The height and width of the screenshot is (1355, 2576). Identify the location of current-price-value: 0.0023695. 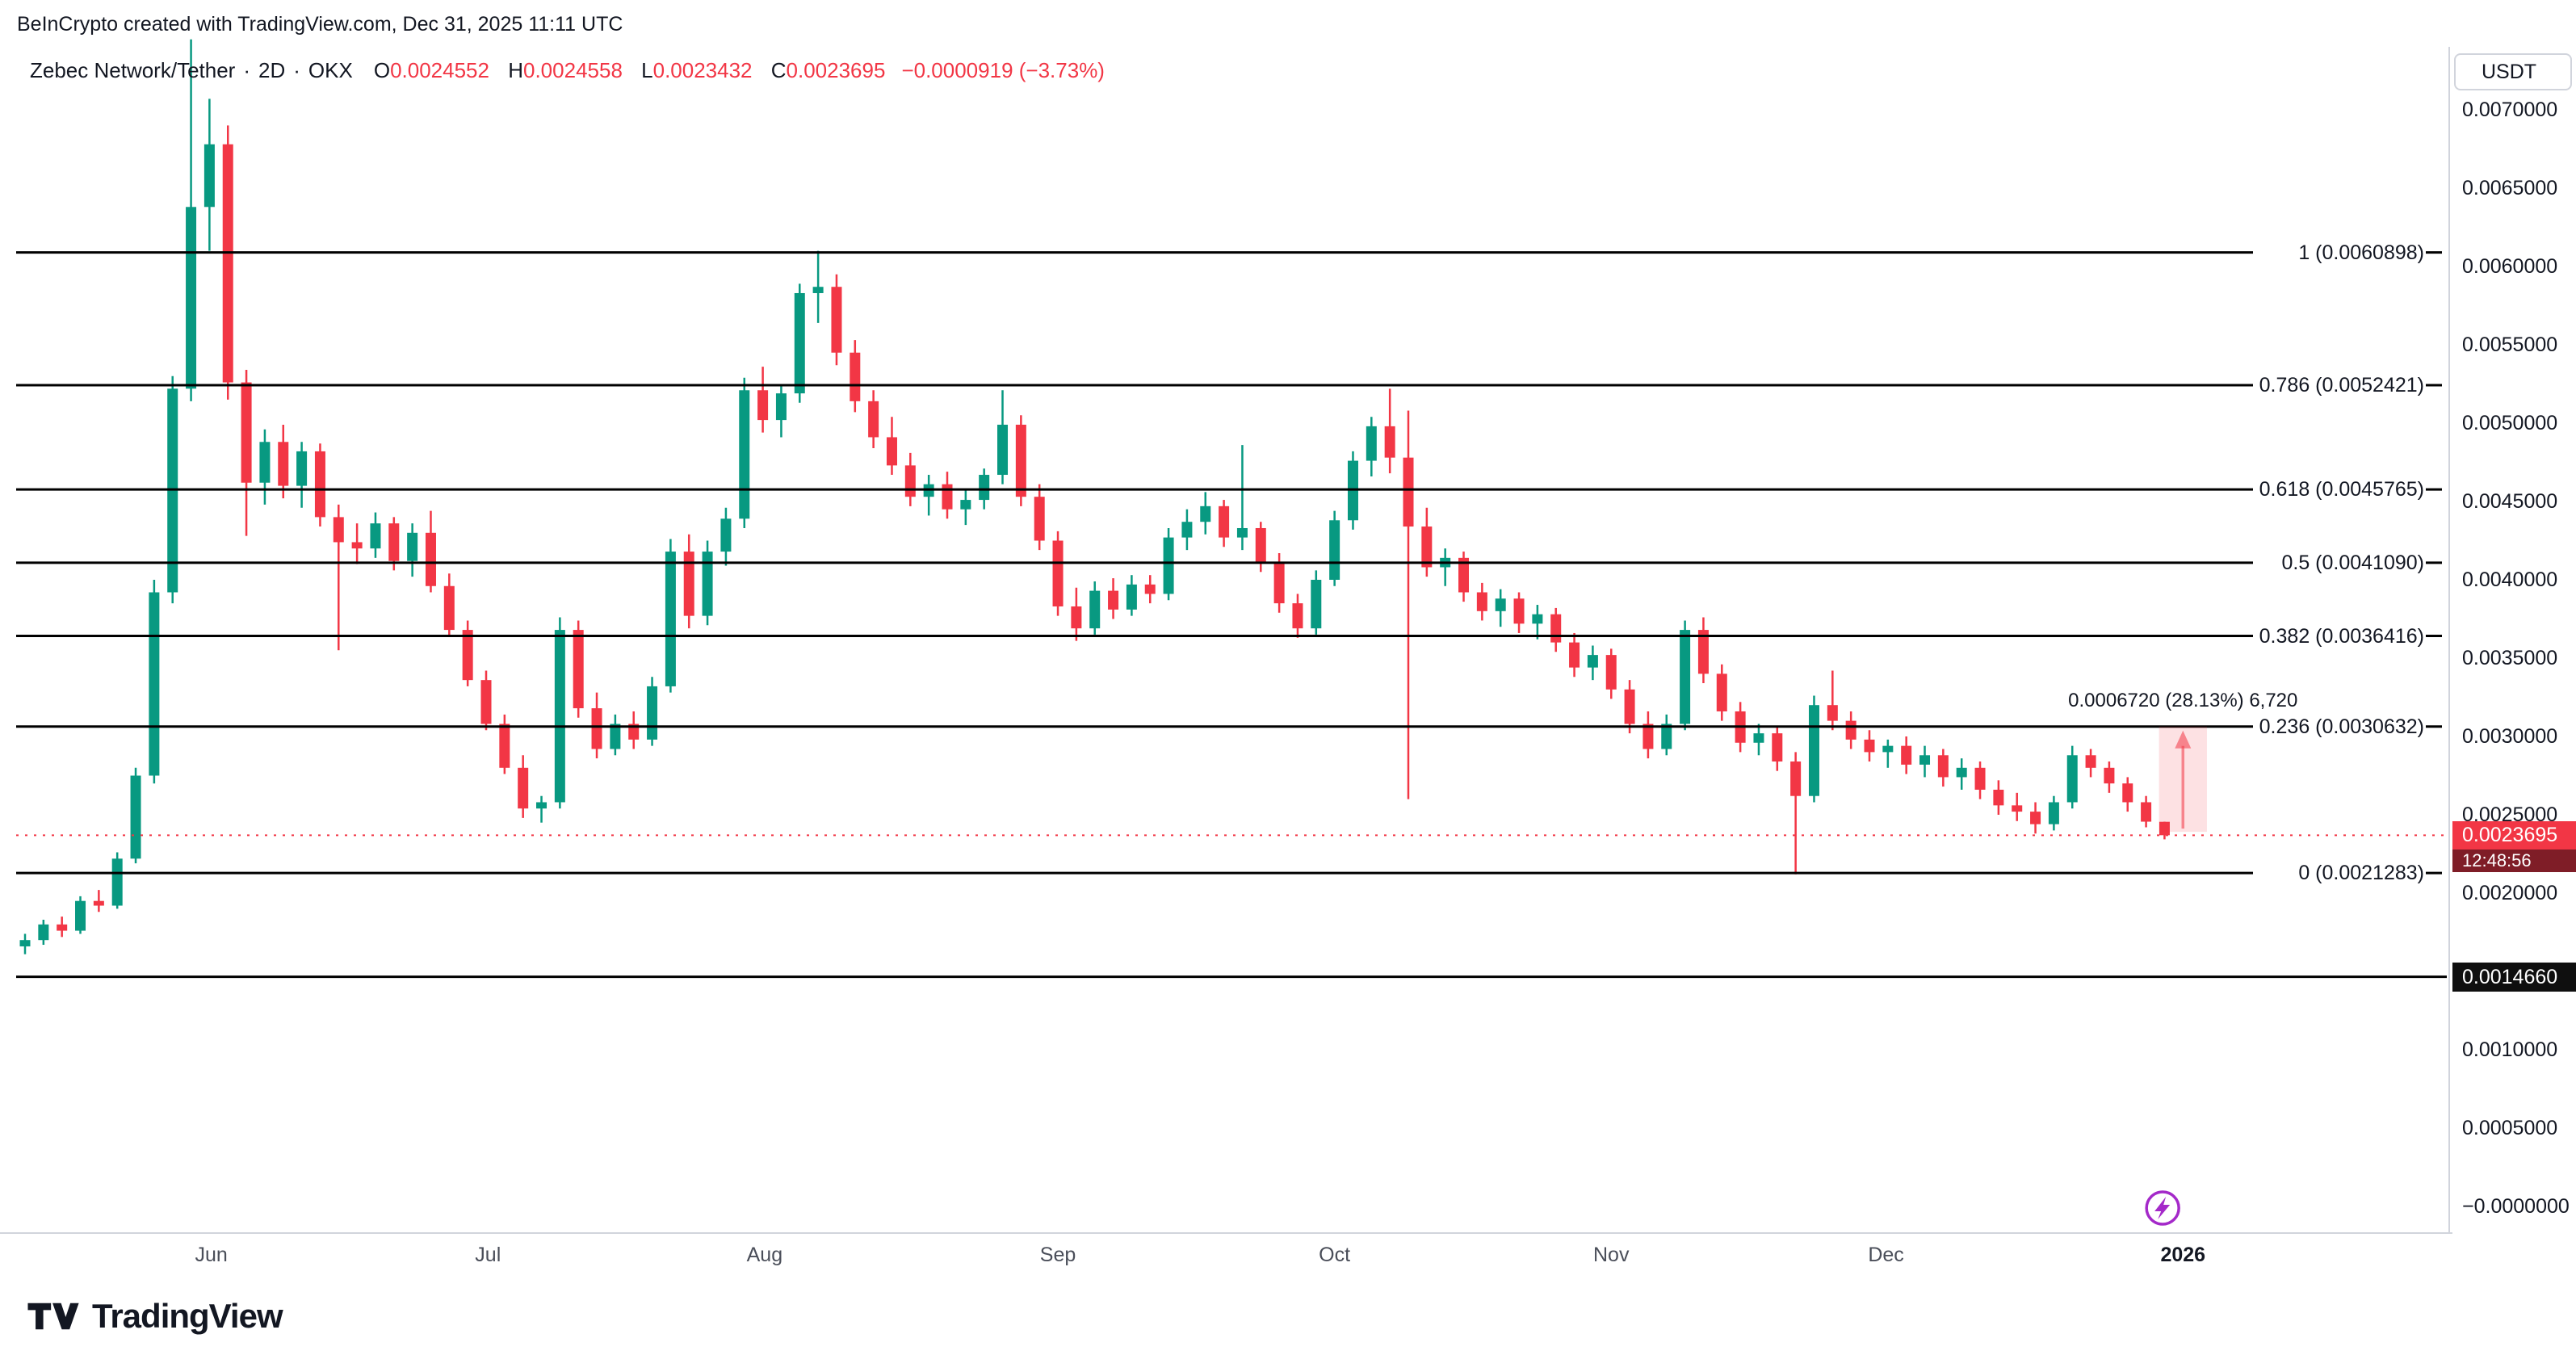
(2514, 836).